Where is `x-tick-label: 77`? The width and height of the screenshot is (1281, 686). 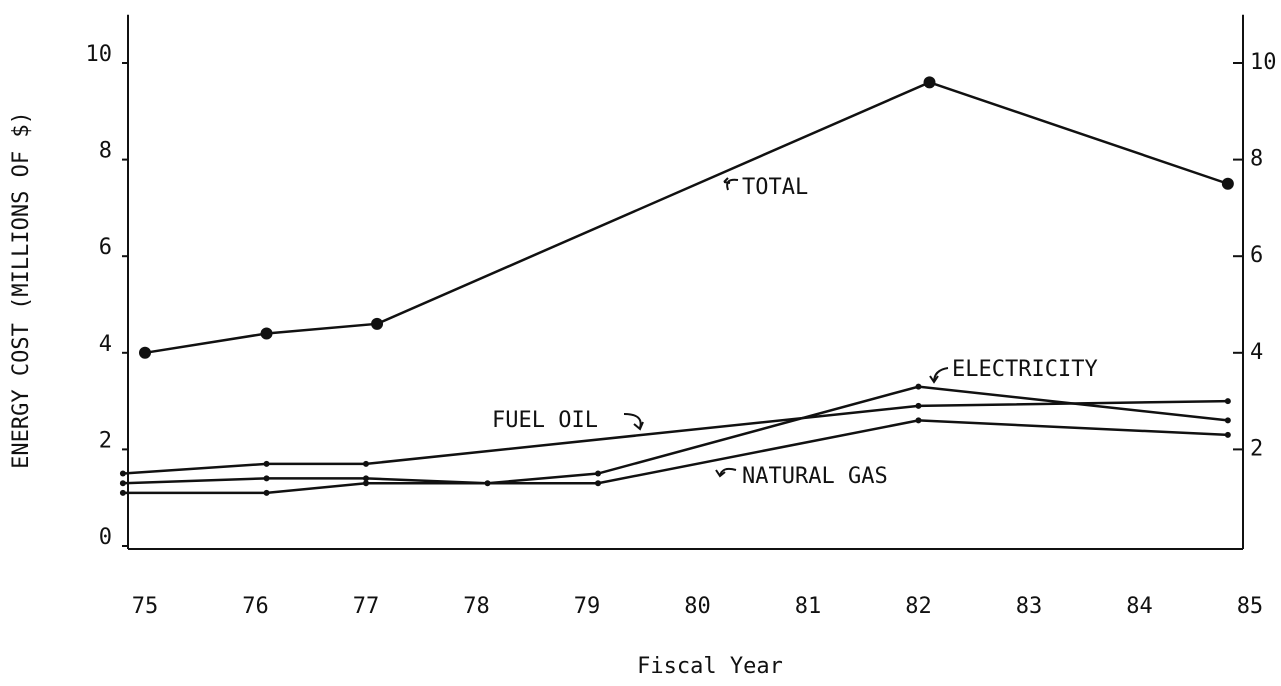 x-tick-label: 77 is located at coordinates (366, 606).